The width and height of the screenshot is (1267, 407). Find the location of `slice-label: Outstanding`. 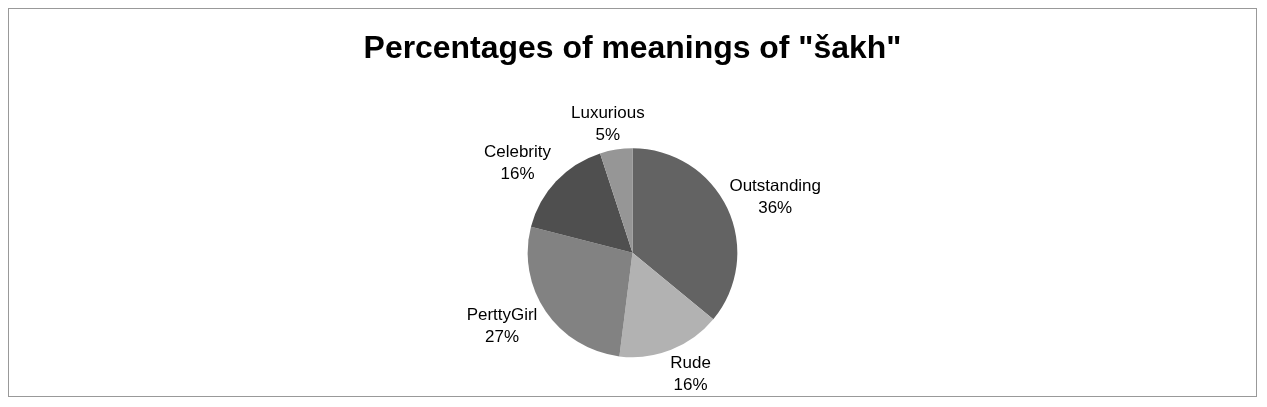

slice-label: Outstanding is located at coordinates (775, 185).